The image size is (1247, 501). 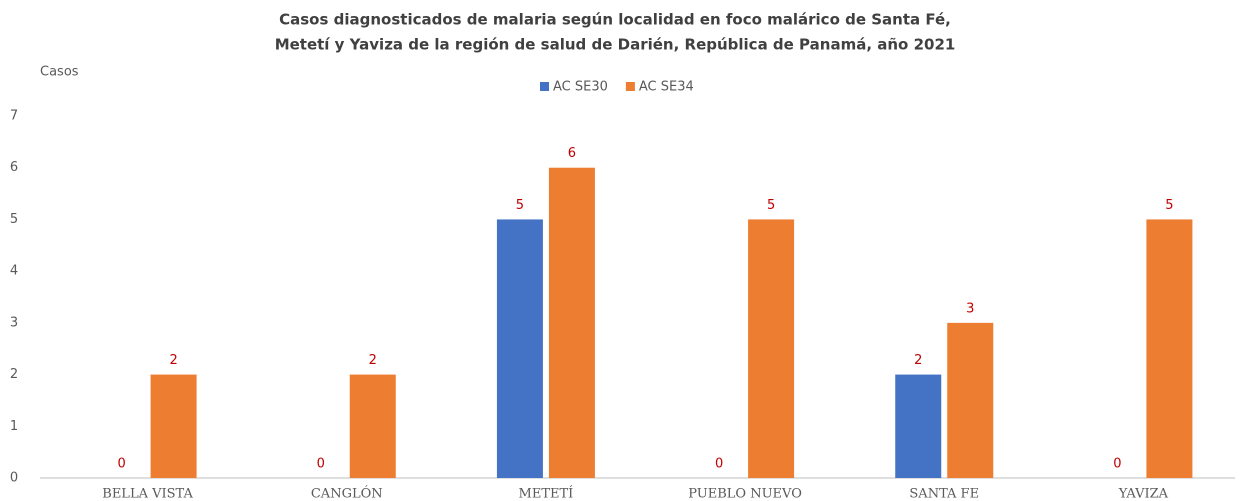 I want to click on legend-label: AC SE30, so click(x=580, y=87).